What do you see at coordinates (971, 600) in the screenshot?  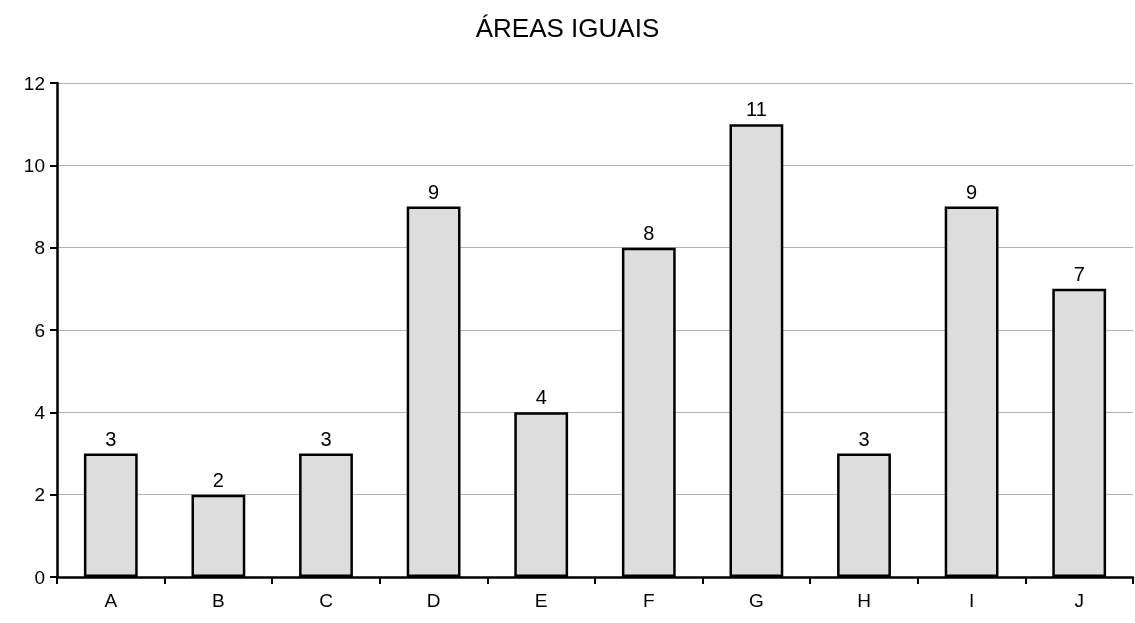 I see `x-tick-label: I` at bounding box center [971, 600].